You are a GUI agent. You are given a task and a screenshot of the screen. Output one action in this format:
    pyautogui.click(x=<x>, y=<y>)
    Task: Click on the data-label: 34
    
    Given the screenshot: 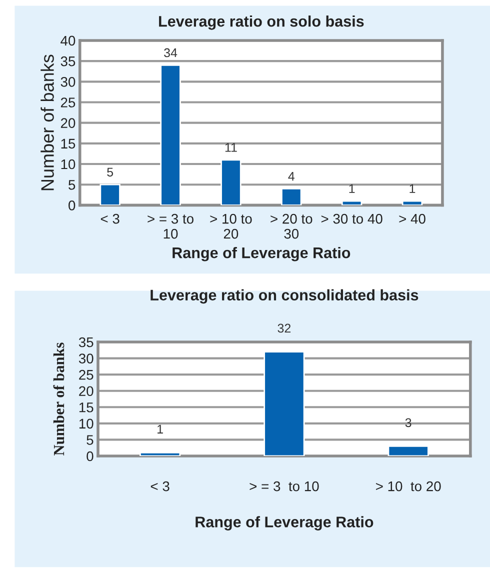 What is the action you would take?
    pyautogui.click(x=171, y=53)
    